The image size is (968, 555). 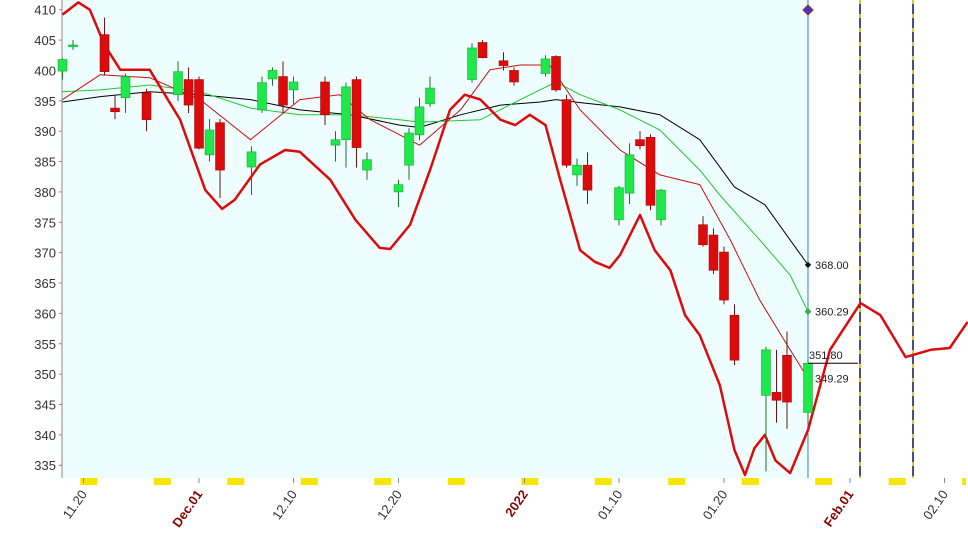 What do you see at coordinates (45, 253) in the screenshot?
I see `y-tick-label: 370` at bounding box center [45, 253].